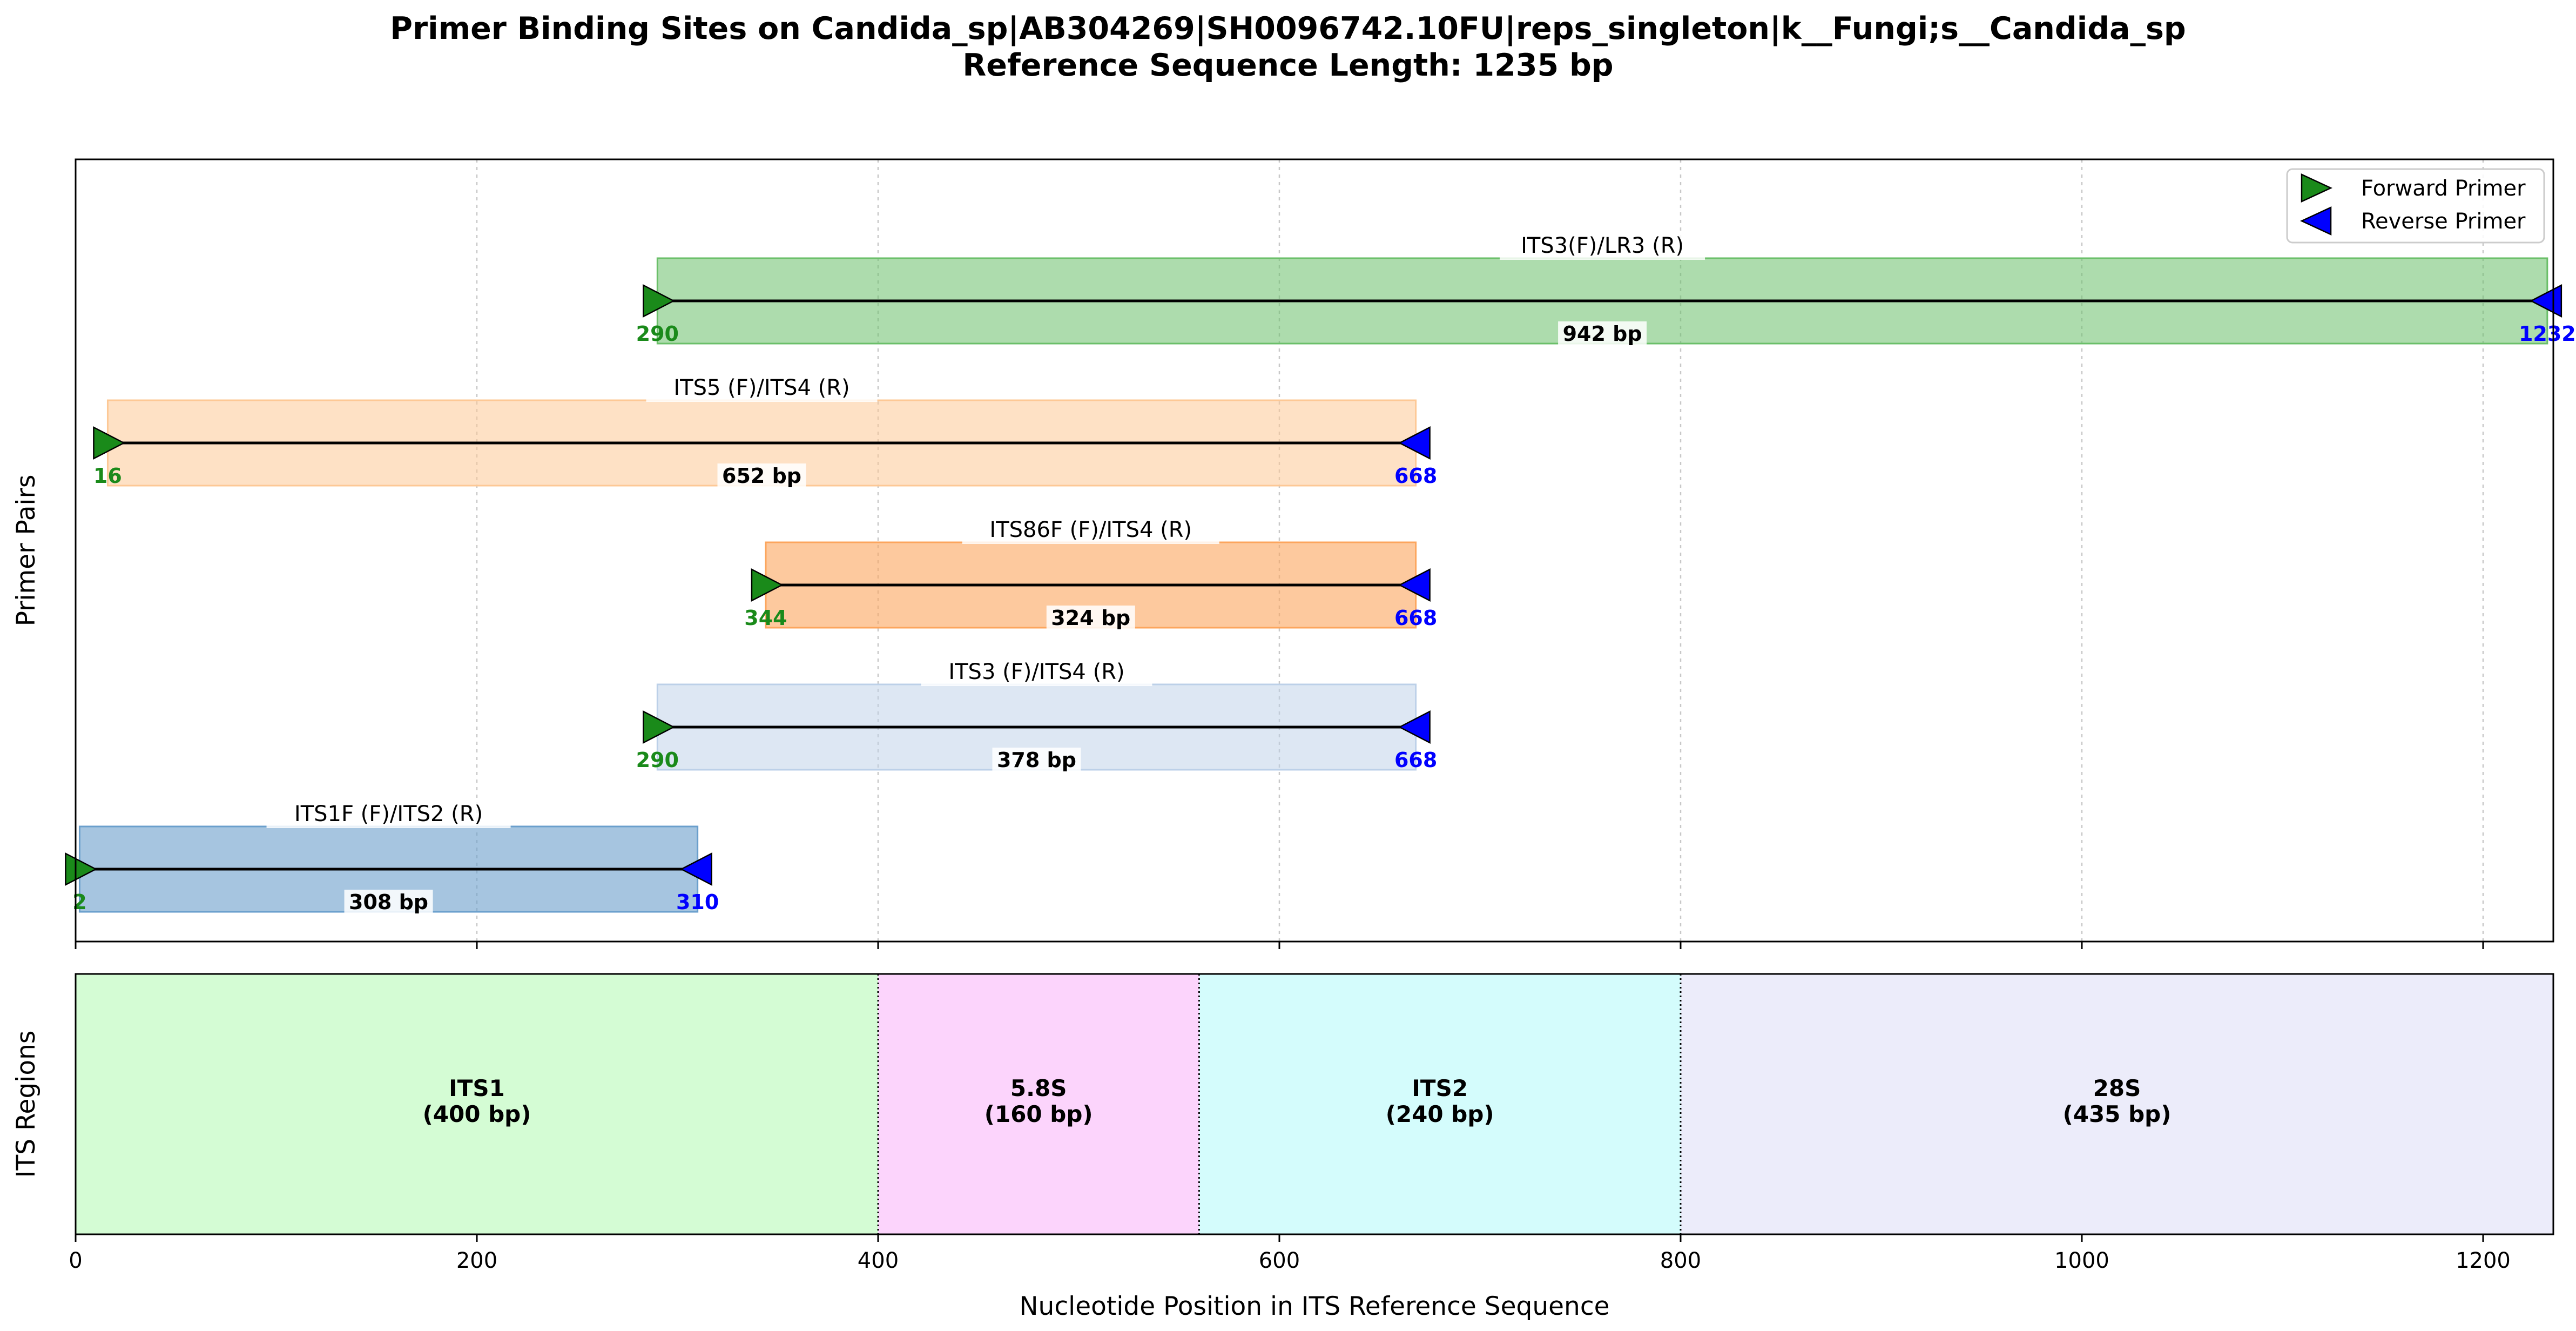  I want to click on pair-label-2: ITS86F (F)/ITS4 (R), so click(1090, 529).